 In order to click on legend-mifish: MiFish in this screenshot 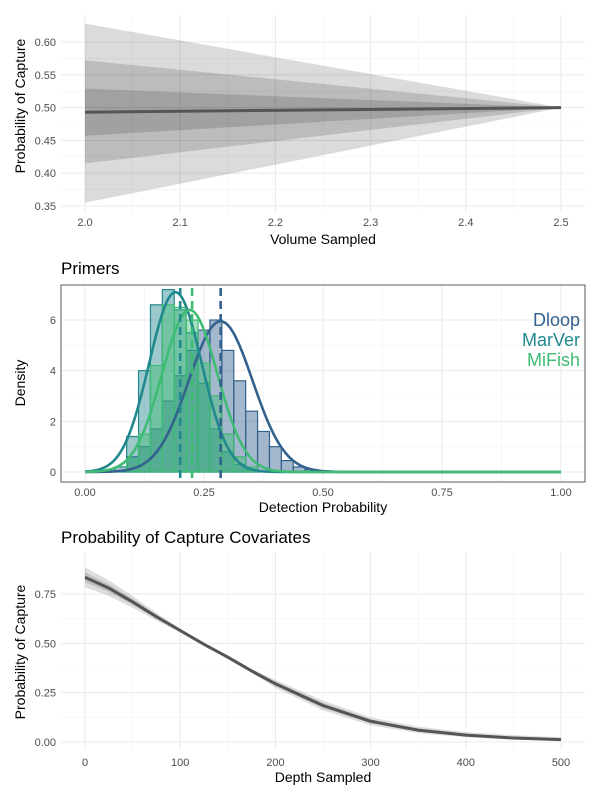, I will do `click(553, 360)`.